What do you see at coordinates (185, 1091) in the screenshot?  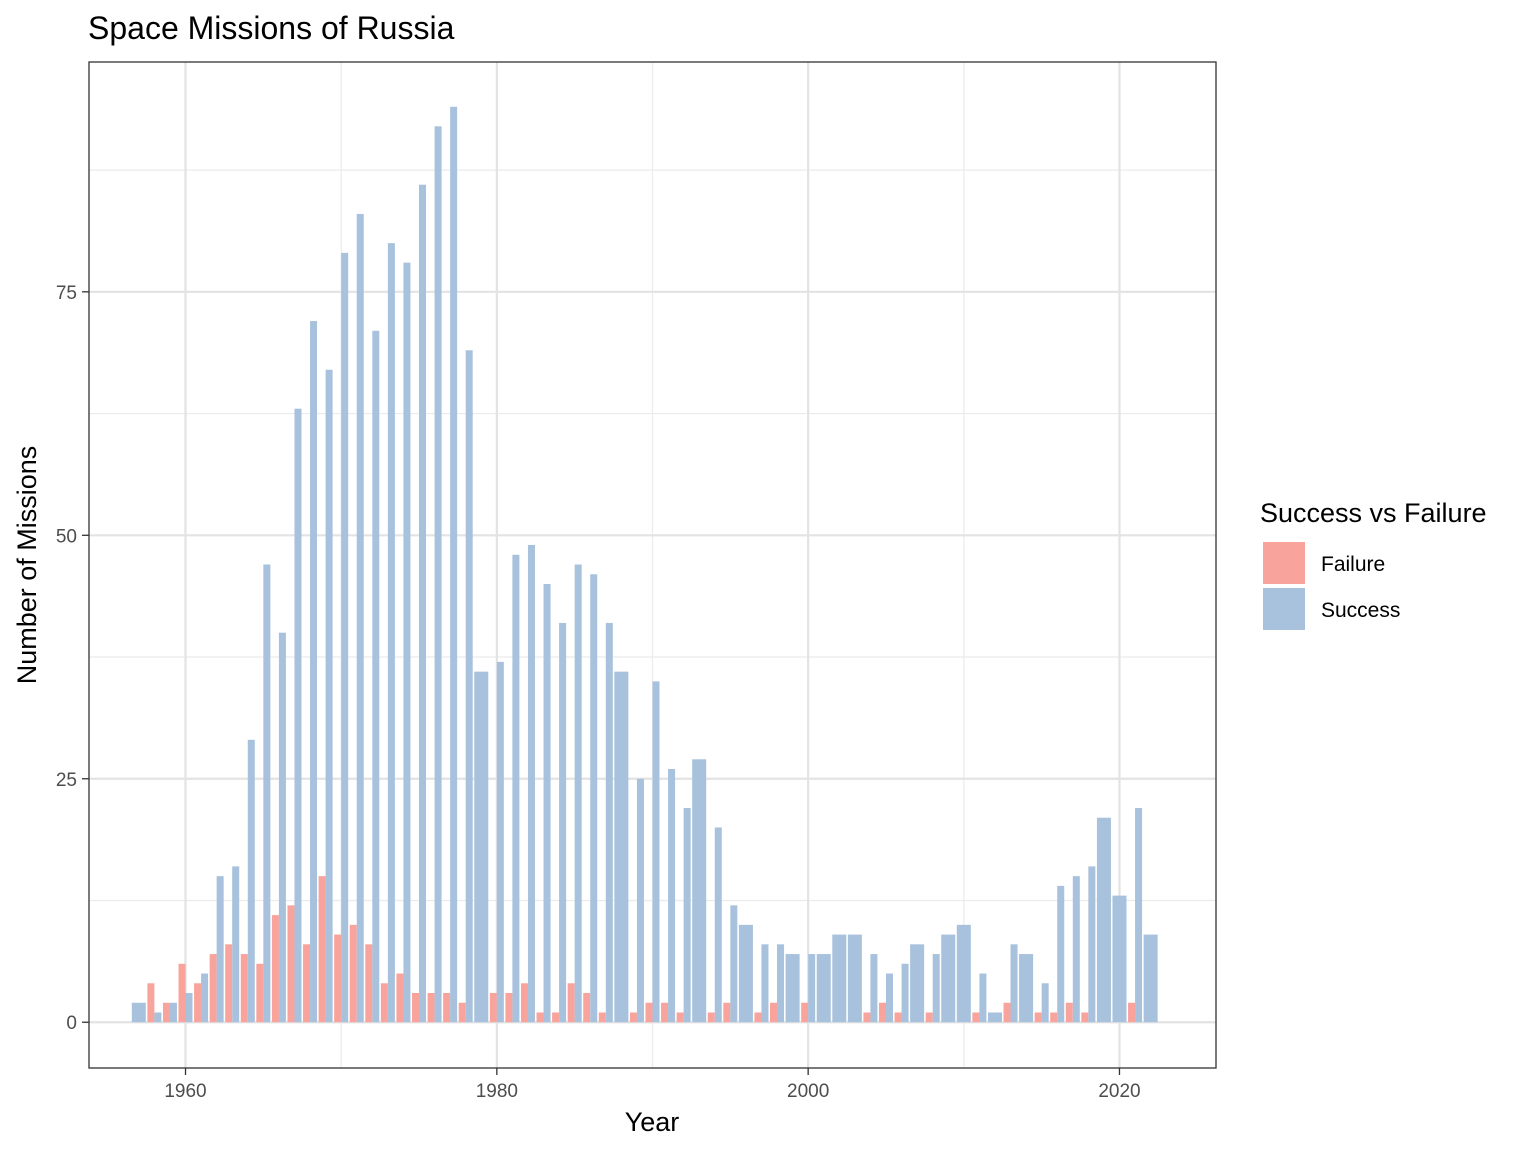 I see `x-tick-label: 1960` at bounding box center [185, 1091].